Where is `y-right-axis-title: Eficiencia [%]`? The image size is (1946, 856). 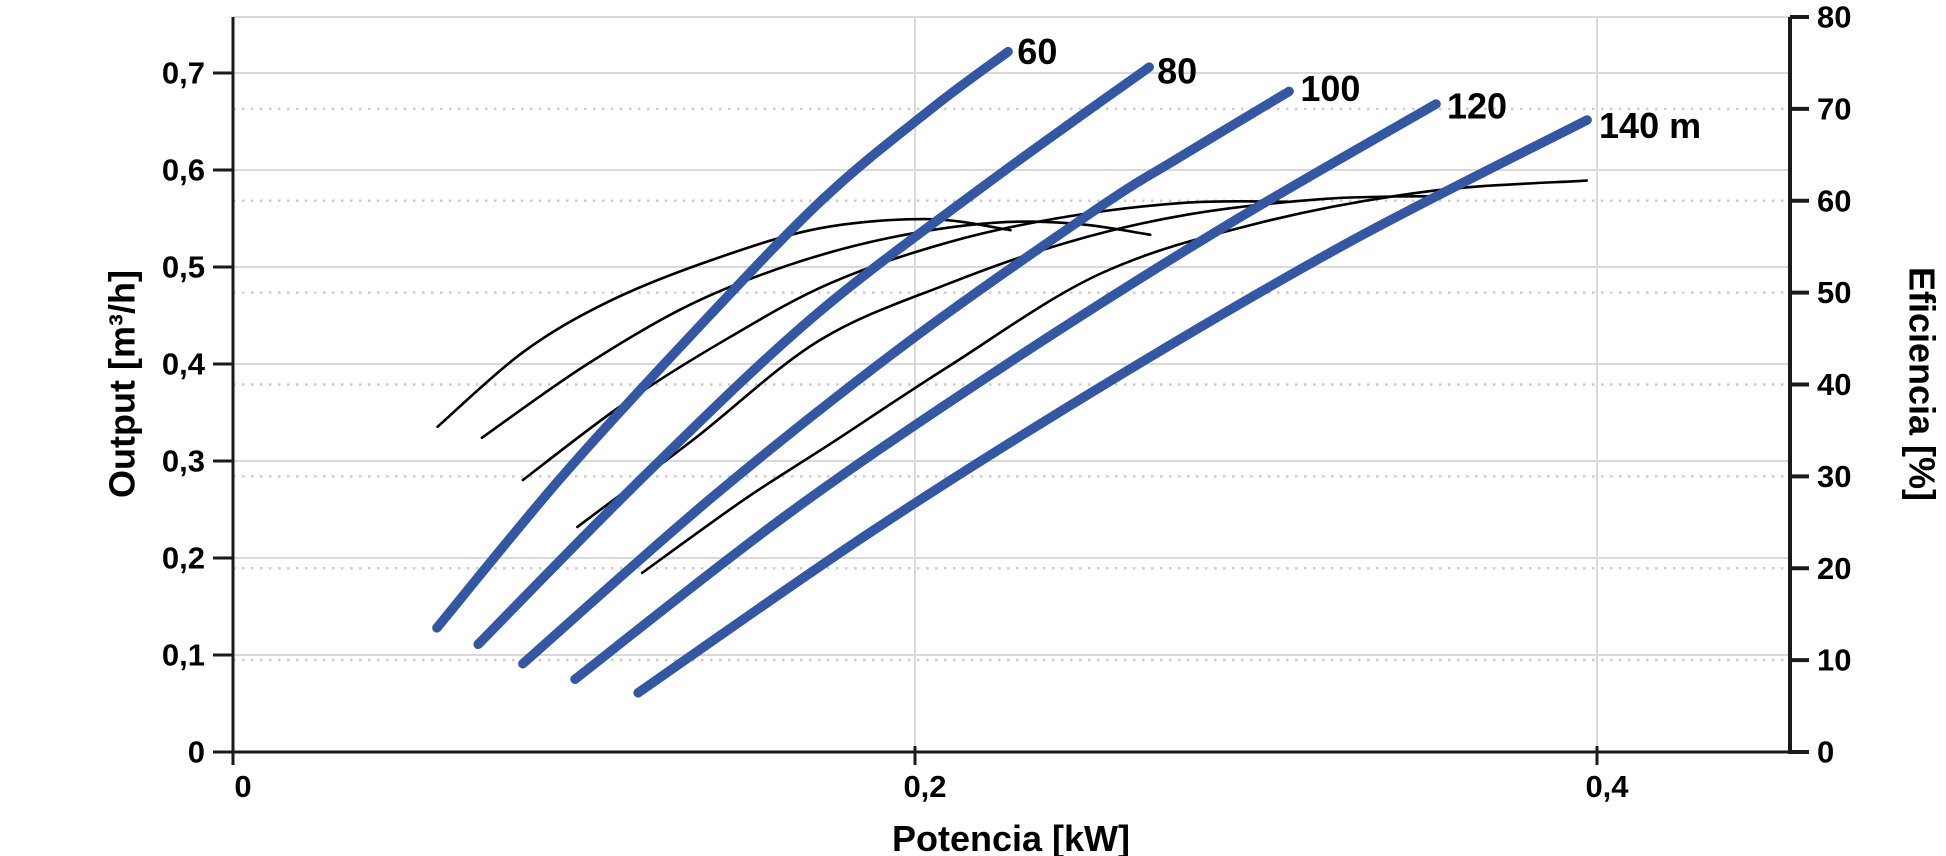 y-right-axis-title: Eficiencia [%] is located at coordinates (1922, 384).